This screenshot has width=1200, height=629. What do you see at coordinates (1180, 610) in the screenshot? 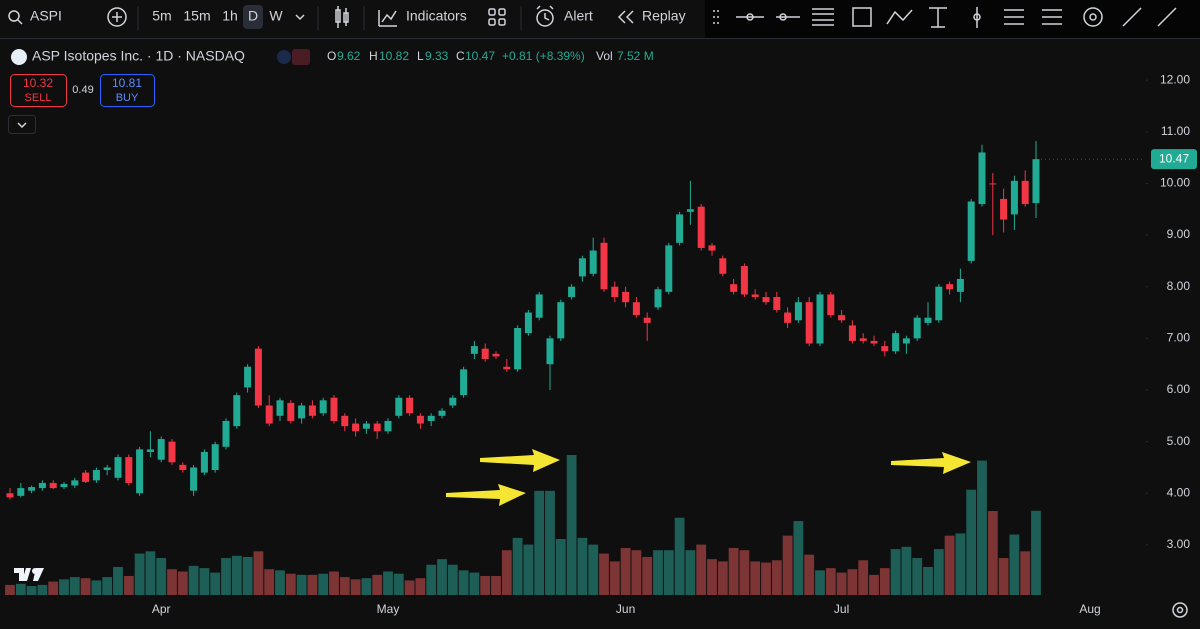
I see `settings` at bounding box center [1180, 610].